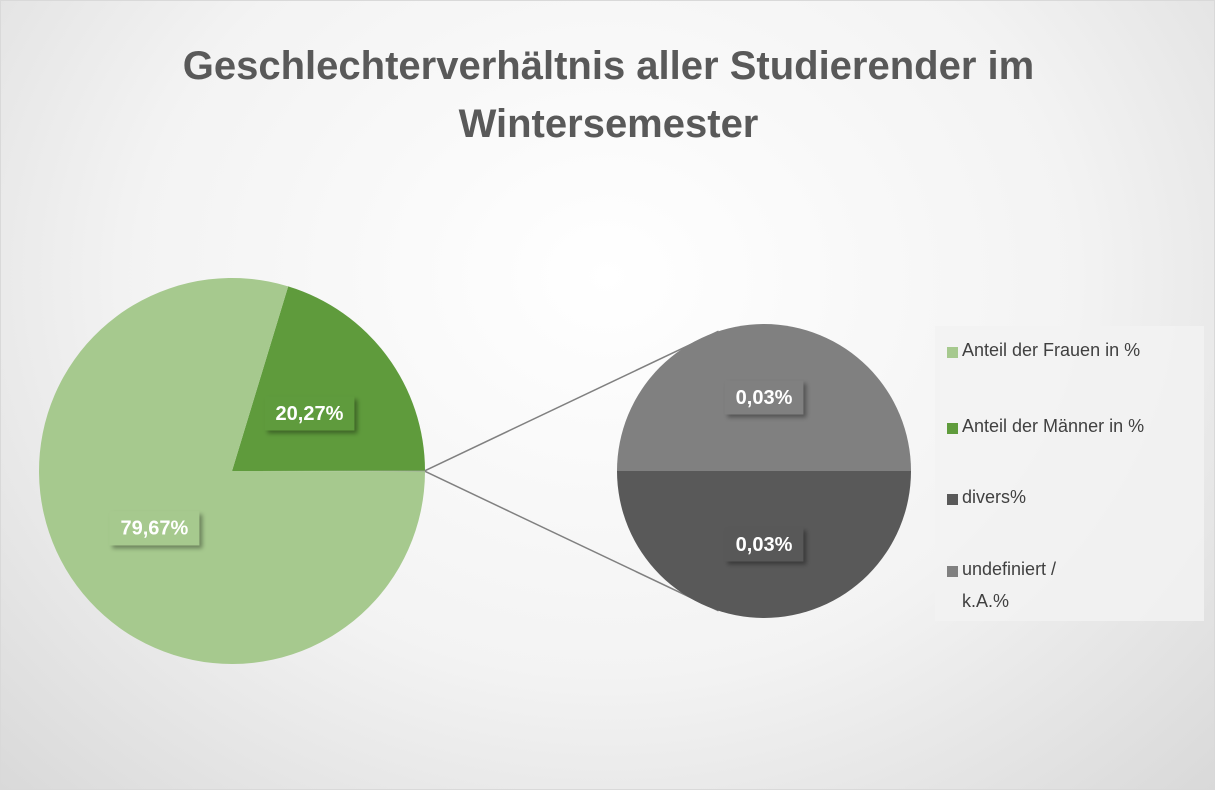 The height and width of the screenshot is (790, 1215). I want to click on legend-item: Anteil der Frauen in %, so click(1043, 353).